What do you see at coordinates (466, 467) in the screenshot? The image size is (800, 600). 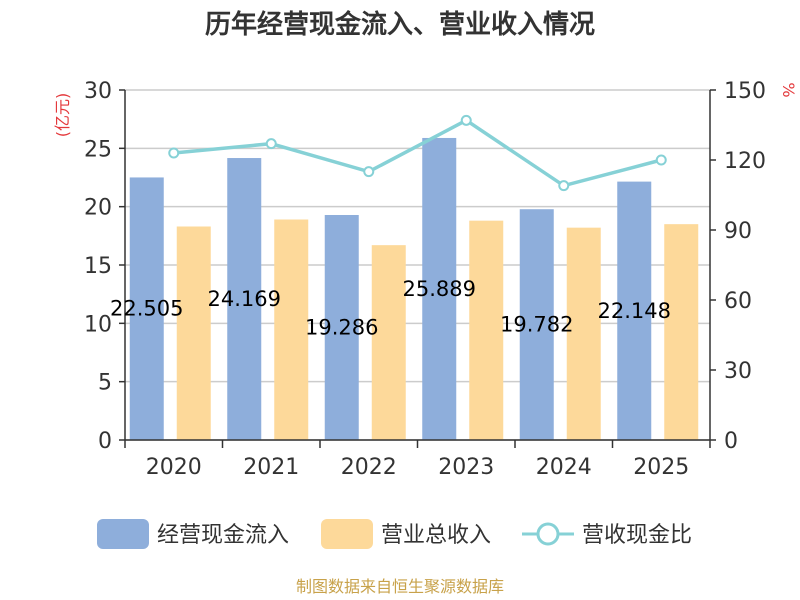 I see `x-tick-label: 2023` at bounding box center [466, 467].